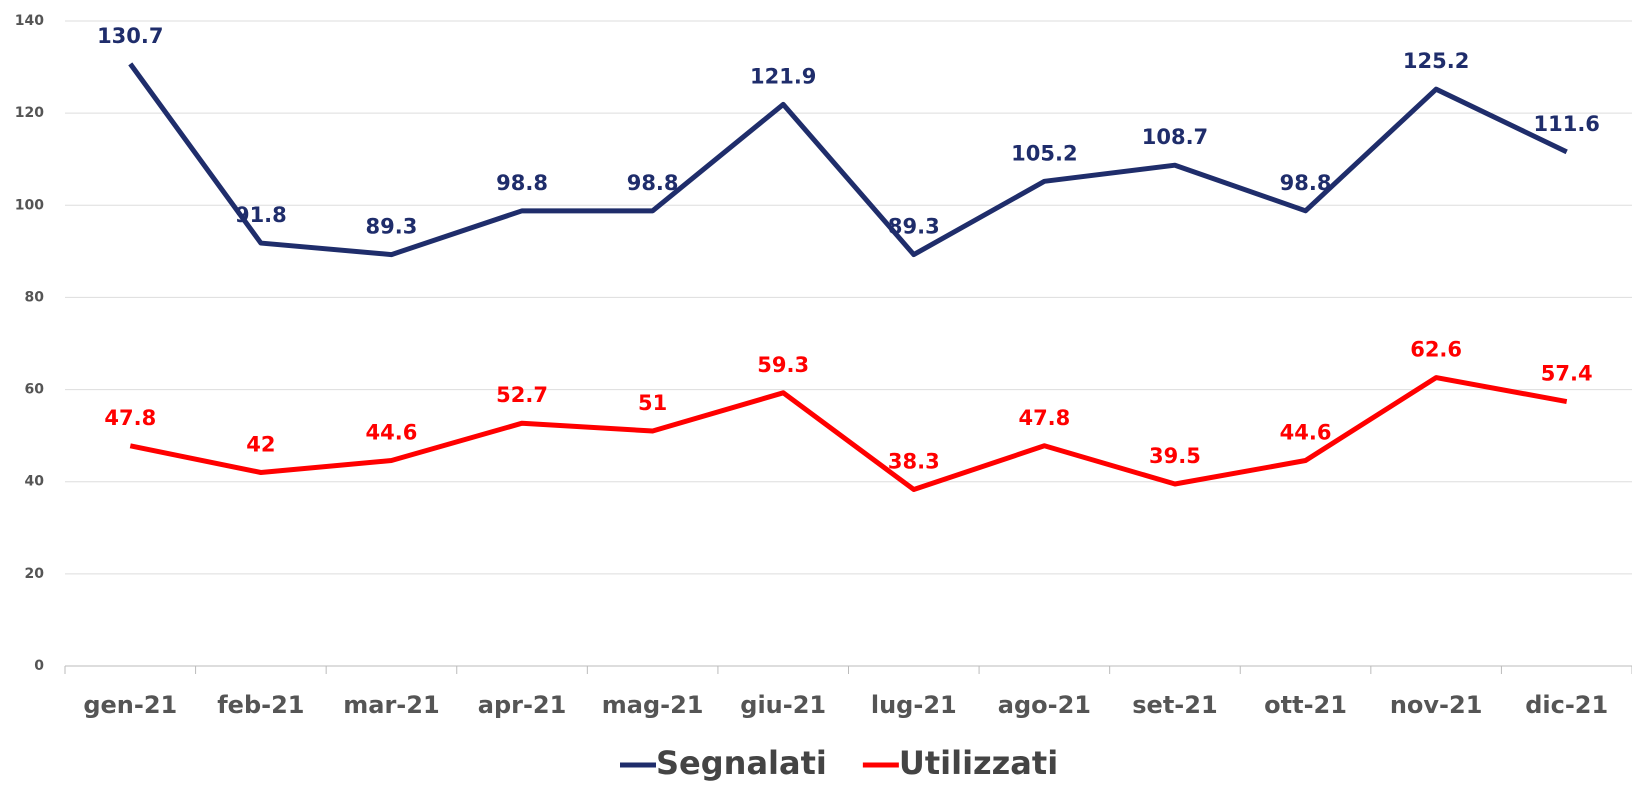  Describe the element at coordinates (130, 705) in the screenshot. I see `x-tick-label: gen-21` at that location.